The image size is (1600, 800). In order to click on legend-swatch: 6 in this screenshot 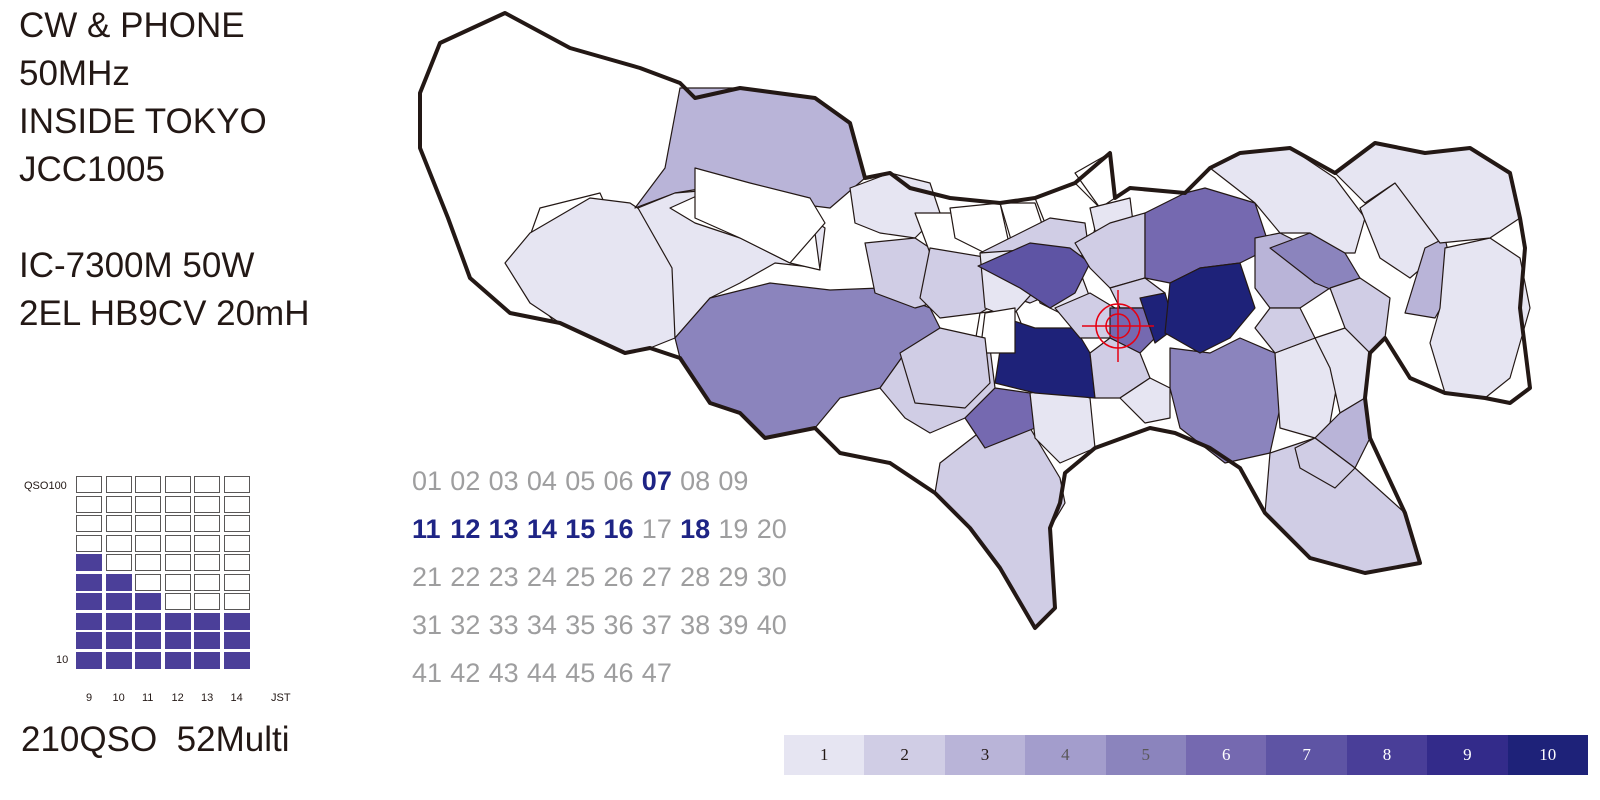, I will do `click(1226, 755)`.